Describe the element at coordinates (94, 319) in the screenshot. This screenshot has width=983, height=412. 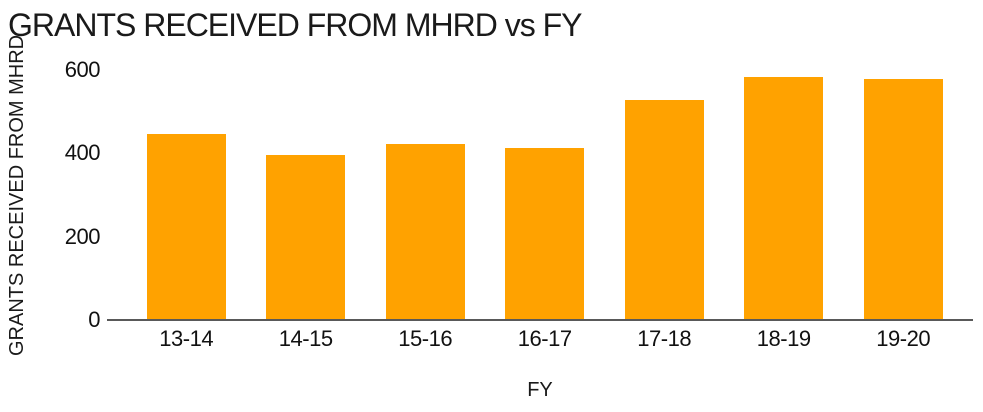
I see `y-tick-label: 0` at that location.